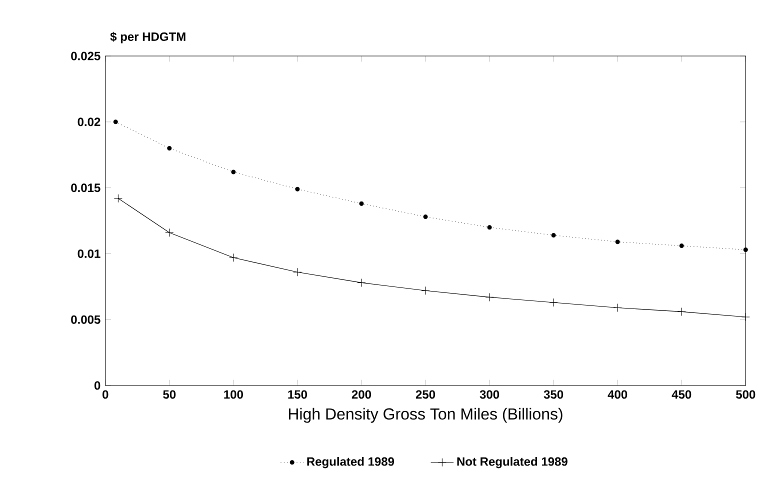 This screenshot has width=775, height=492. Describe the element at coordinates (425, 415) in the screenshot. I see `x-axis-title: High Density Gross Ton Miles (Billions)` at that location.